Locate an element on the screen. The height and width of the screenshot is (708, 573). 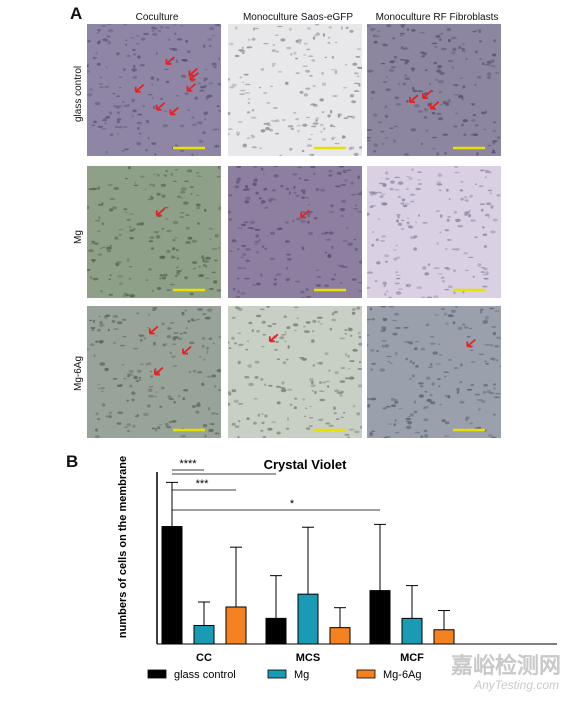
legend-swatch-glass-control is located at coordinates (157, 674).